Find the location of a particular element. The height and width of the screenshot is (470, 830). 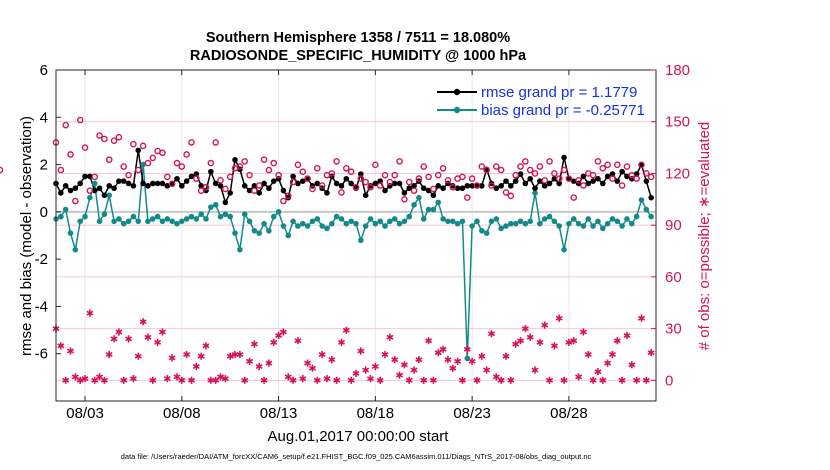

y-left-tick-label-6: 6 is located at coordinates (44, 70).